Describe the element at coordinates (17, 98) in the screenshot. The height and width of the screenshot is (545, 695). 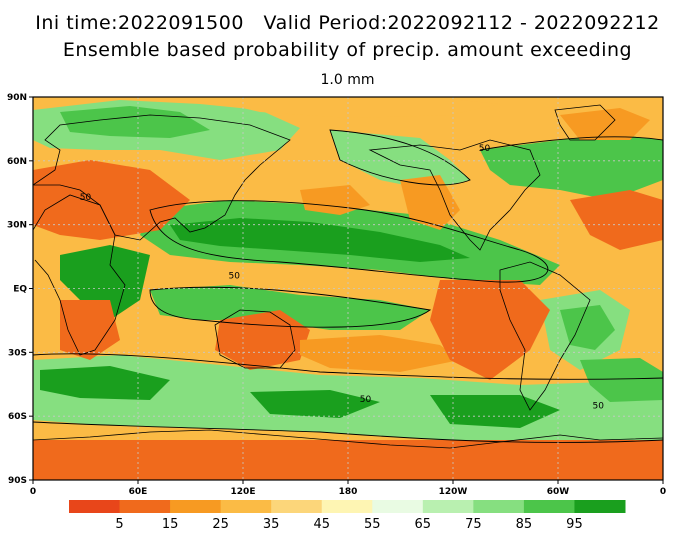
I see `lat-tick-label: 90N` at that location.